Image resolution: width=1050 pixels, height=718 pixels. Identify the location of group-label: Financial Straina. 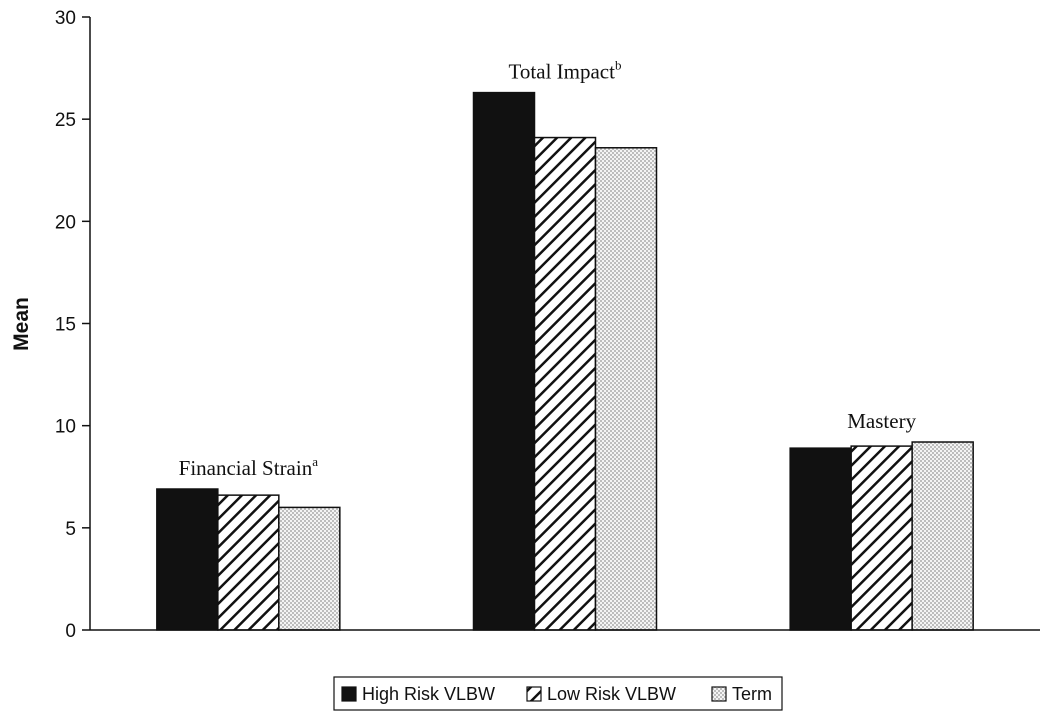
(249, 467).